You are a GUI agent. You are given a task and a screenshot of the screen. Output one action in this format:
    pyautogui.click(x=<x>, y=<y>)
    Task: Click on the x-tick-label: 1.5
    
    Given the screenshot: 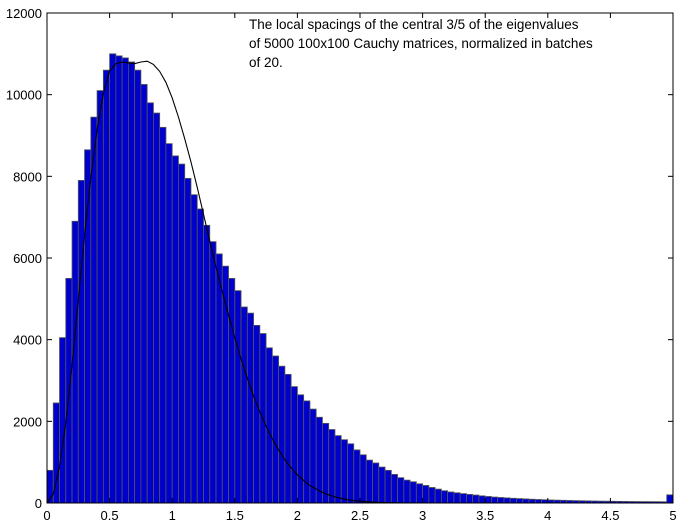 What is the action you would take?
    pyautogui.click(x=235, y=515)
    